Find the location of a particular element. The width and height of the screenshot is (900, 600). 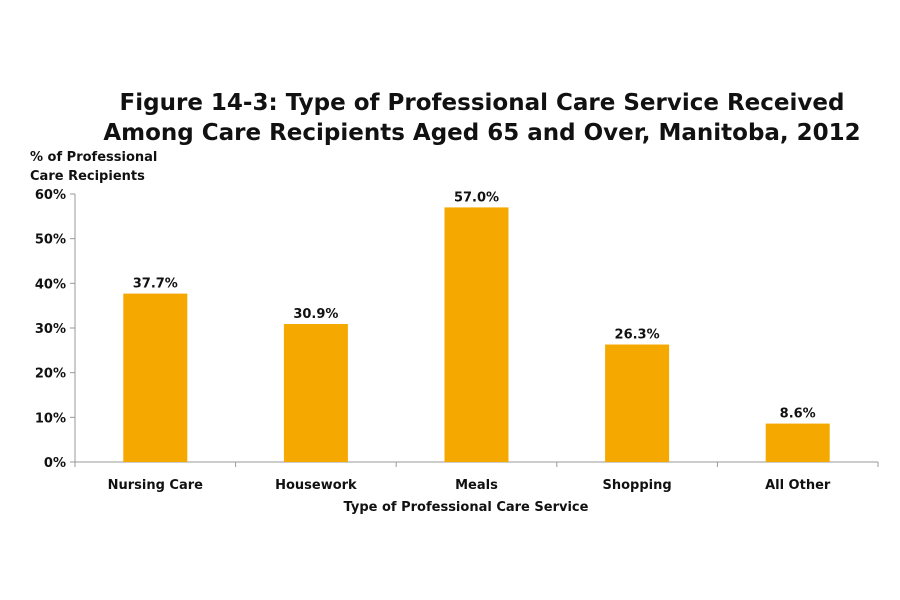

x-tick-label: Housework is located at coordinates (316, 485).